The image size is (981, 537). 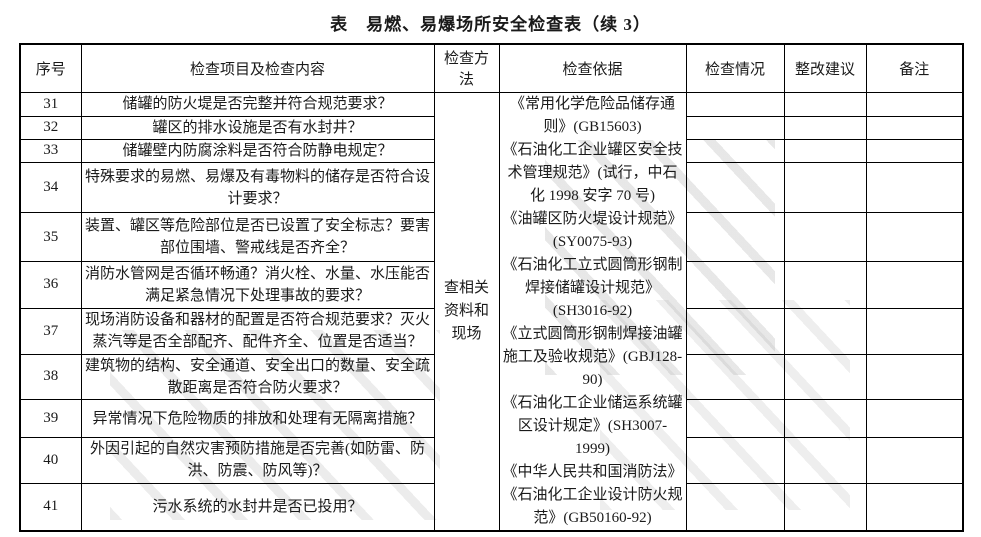 What do you see at coordinates (50, 237) in the screenshot?
I see `row-number-cell: 35` at bounding box center [50, 237].